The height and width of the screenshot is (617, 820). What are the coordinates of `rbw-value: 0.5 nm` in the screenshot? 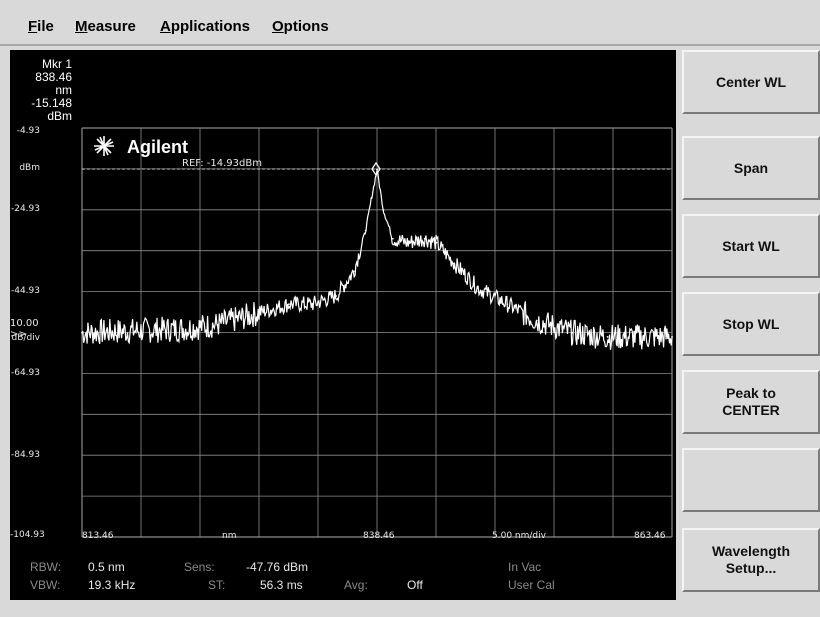 It's located at (106, 567).